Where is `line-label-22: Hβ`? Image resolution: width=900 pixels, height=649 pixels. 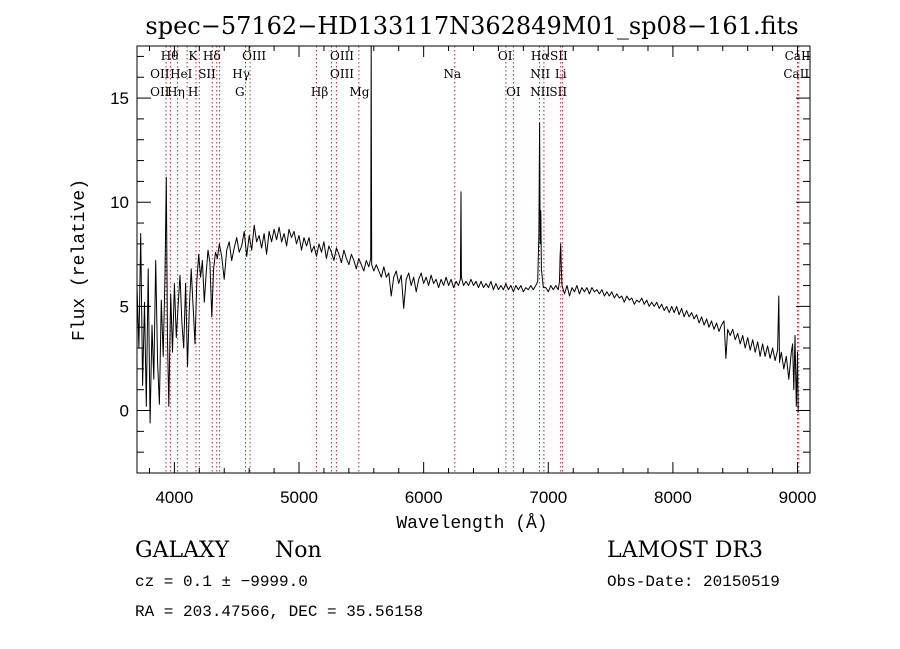 line-label-22: Hβ is located at coordinates (319, 92).